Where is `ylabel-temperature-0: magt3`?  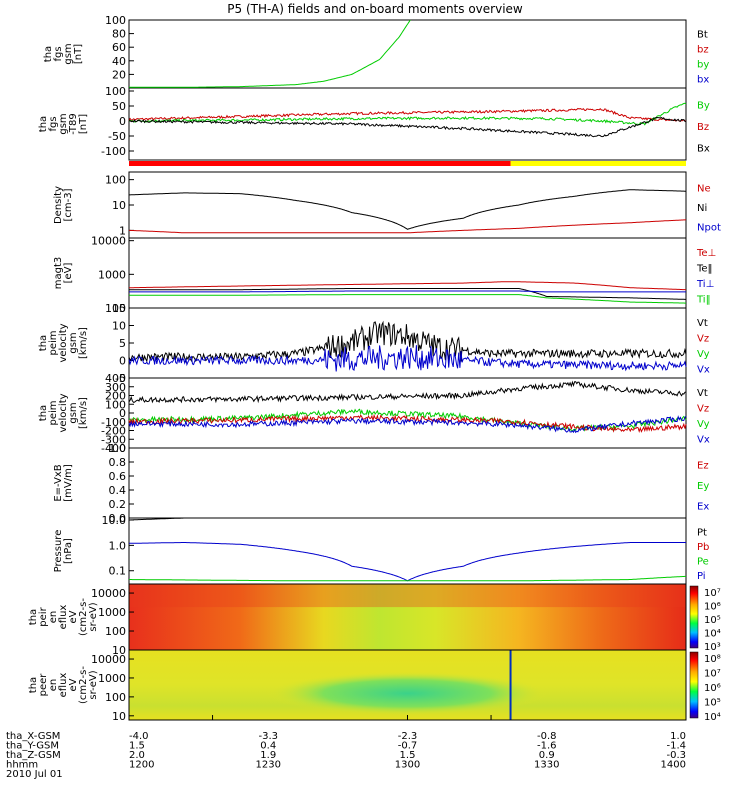
ylabel-temperature-0: magt3 is located at coordinates (58, 273).